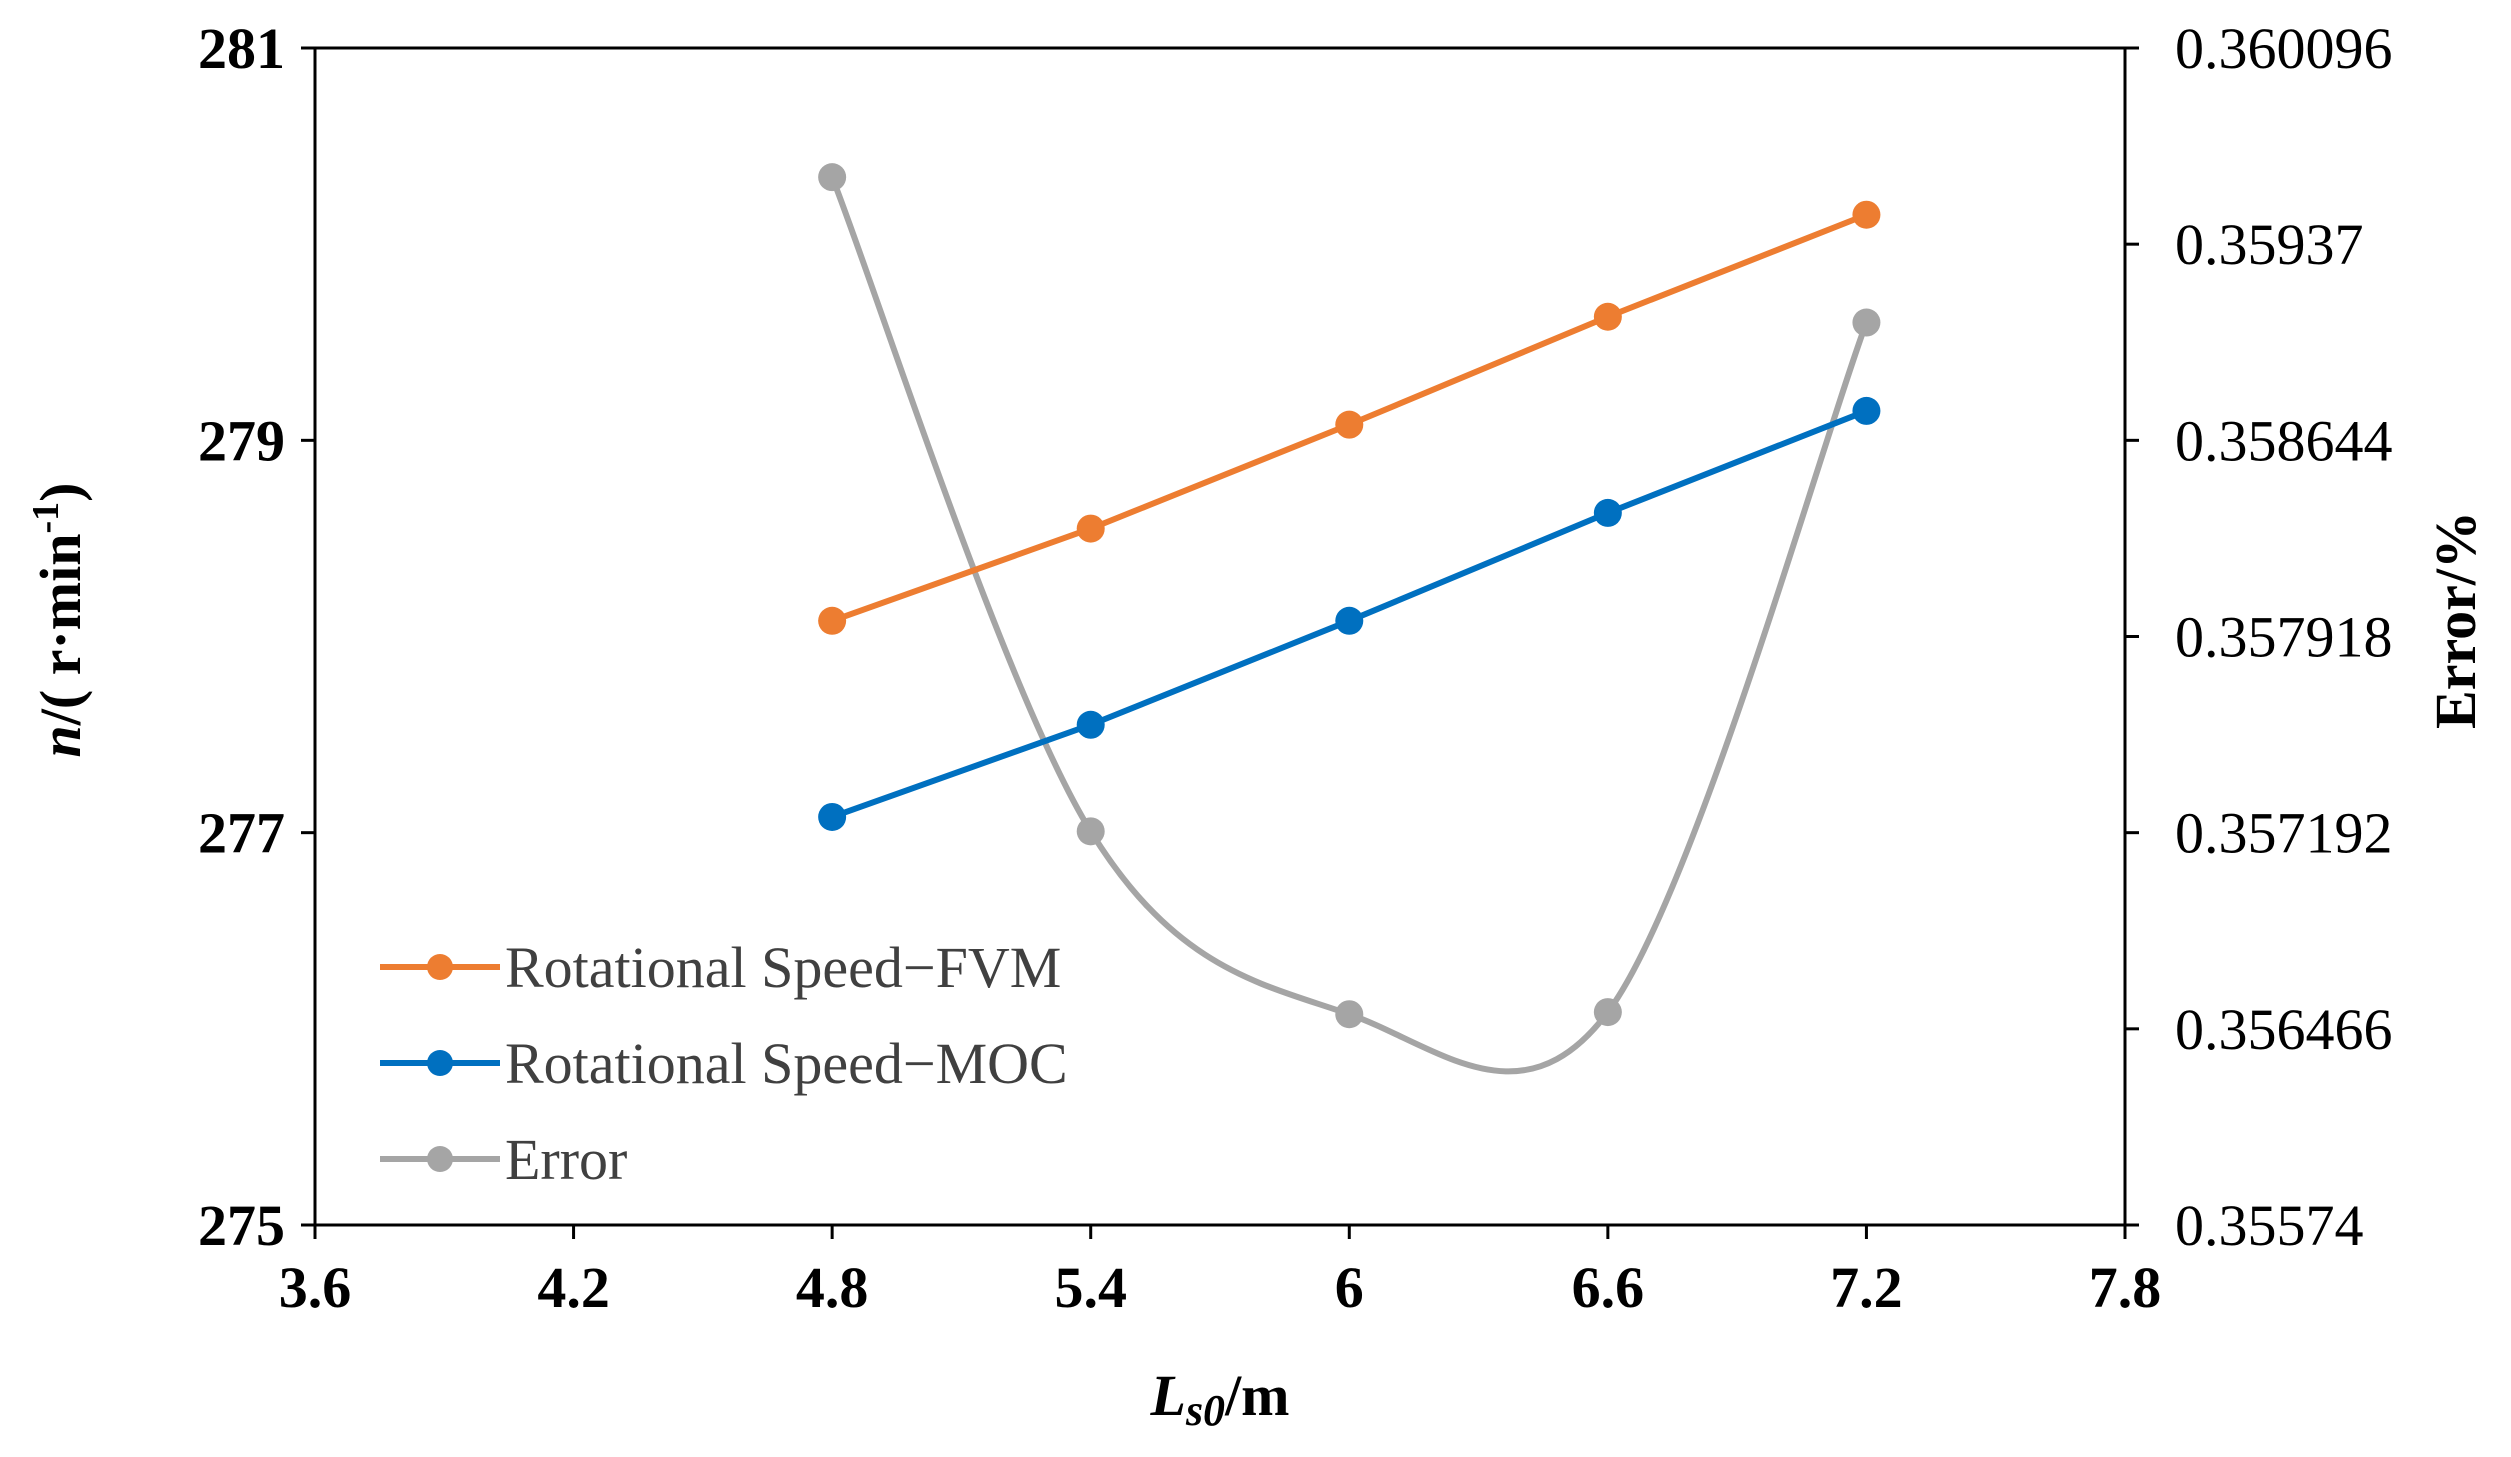 Image resolution: width=2511 pixels, height=1457 pixels. Describe the element at coordinates (2269, 1225) in the screenshot. I see `y2-tick-label: 0.35574` at that location.